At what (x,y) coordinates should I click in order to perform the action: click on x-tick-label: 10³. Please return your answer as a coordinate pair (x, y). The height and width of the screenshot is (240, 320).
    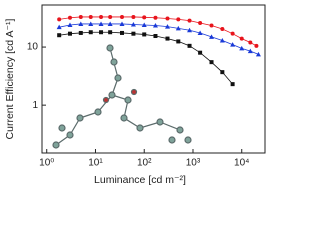
    Looking at the image, I should click on (193, 163).